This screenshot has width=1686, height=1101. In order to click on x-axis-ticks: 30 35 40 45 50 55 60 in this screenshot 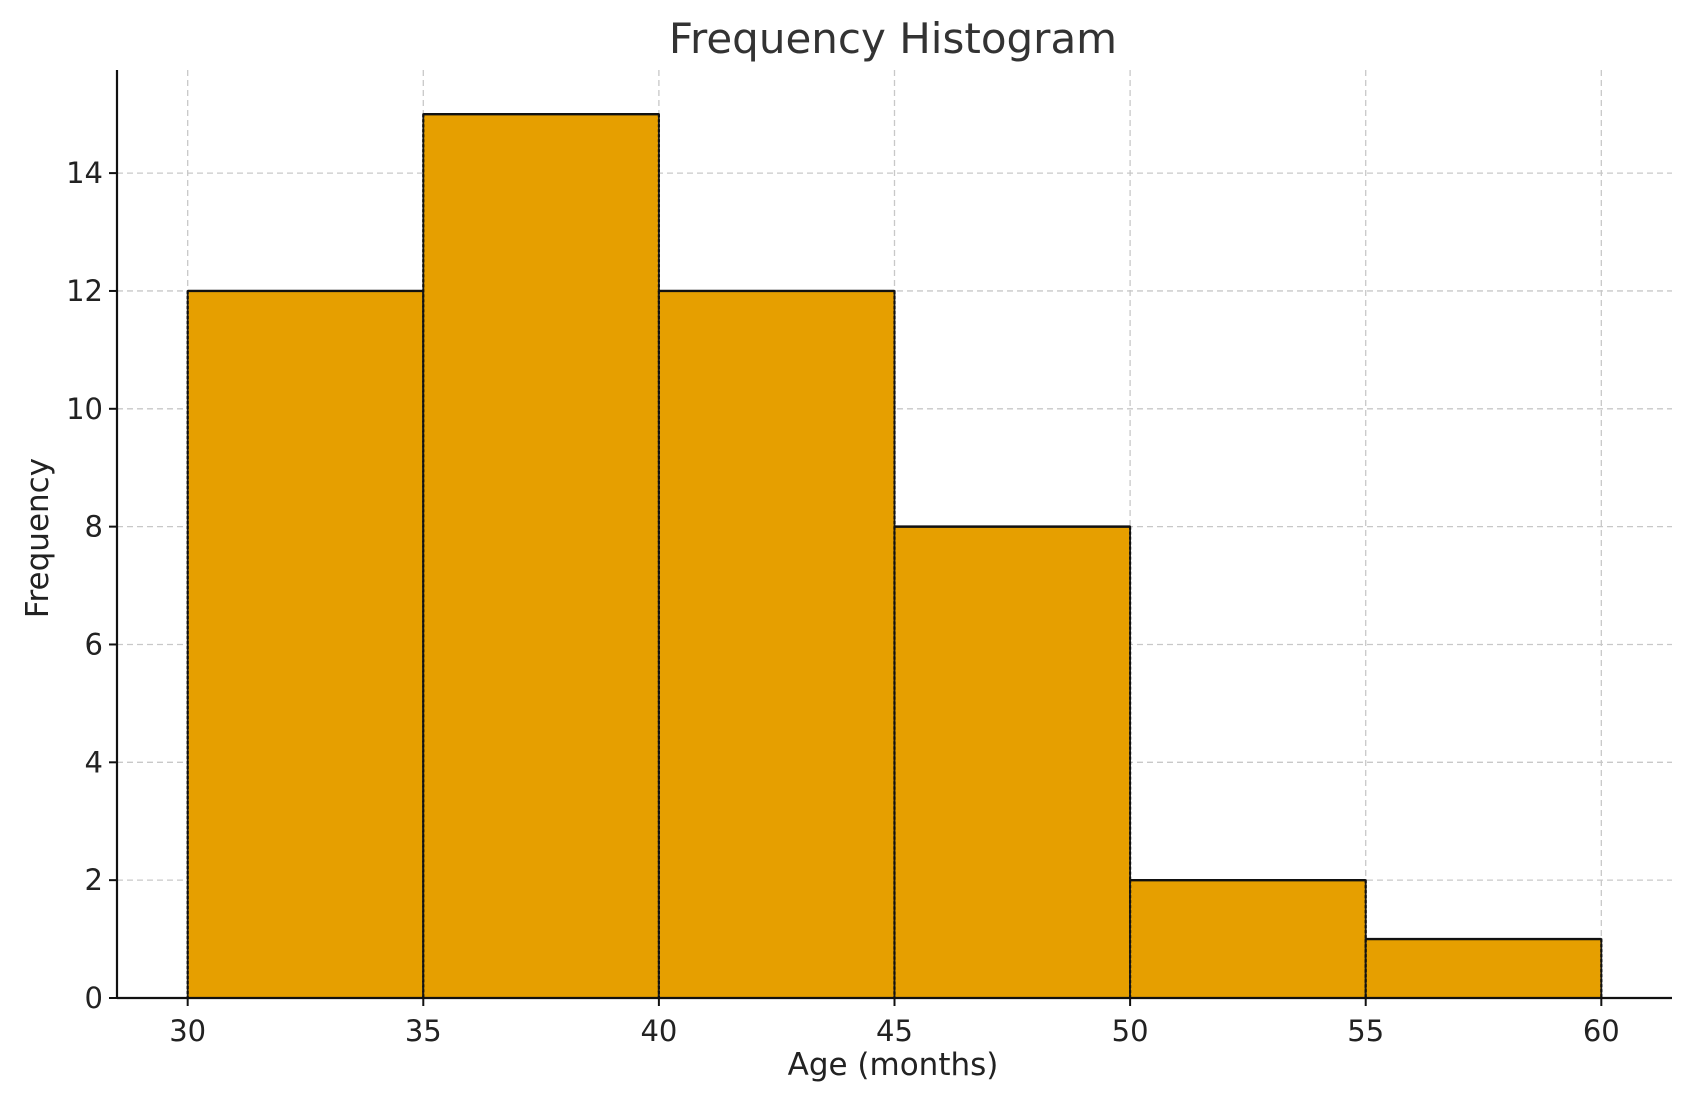, I will do `click(894, 1023)`.